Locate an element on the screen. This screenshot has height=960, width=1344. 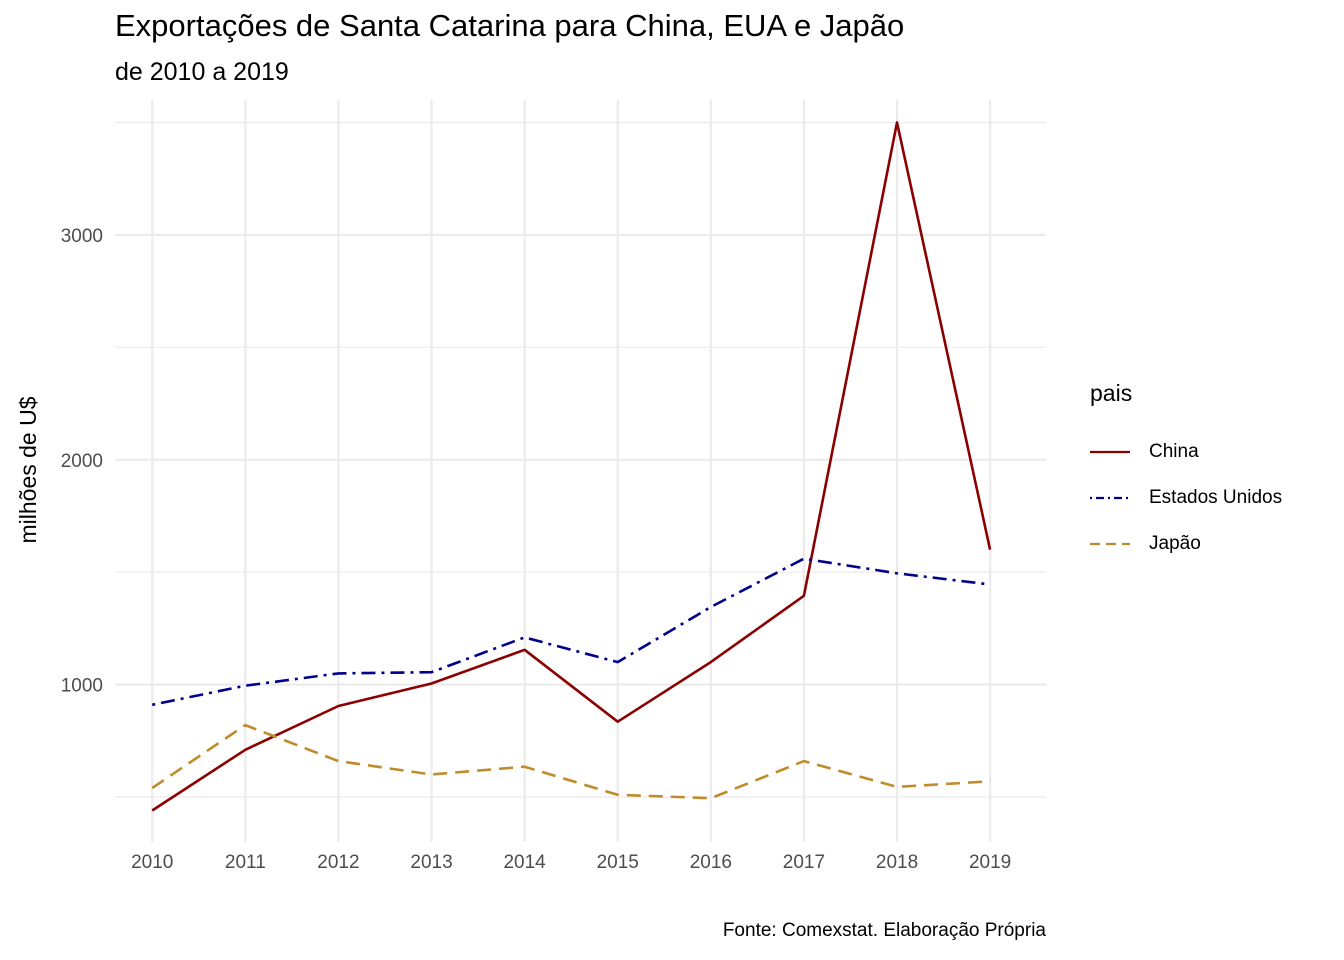
legend-title: pais is located at coordinates (1111, 393).